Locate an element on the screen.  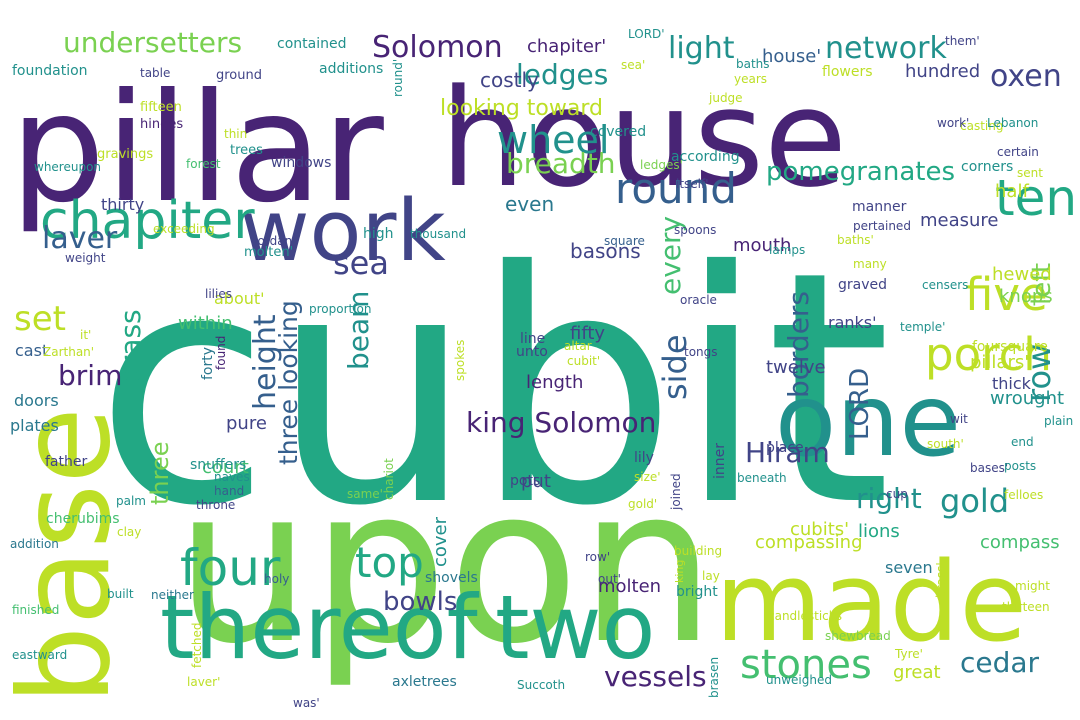
word-brass-q: brass' is located at coordinates (941, 580).